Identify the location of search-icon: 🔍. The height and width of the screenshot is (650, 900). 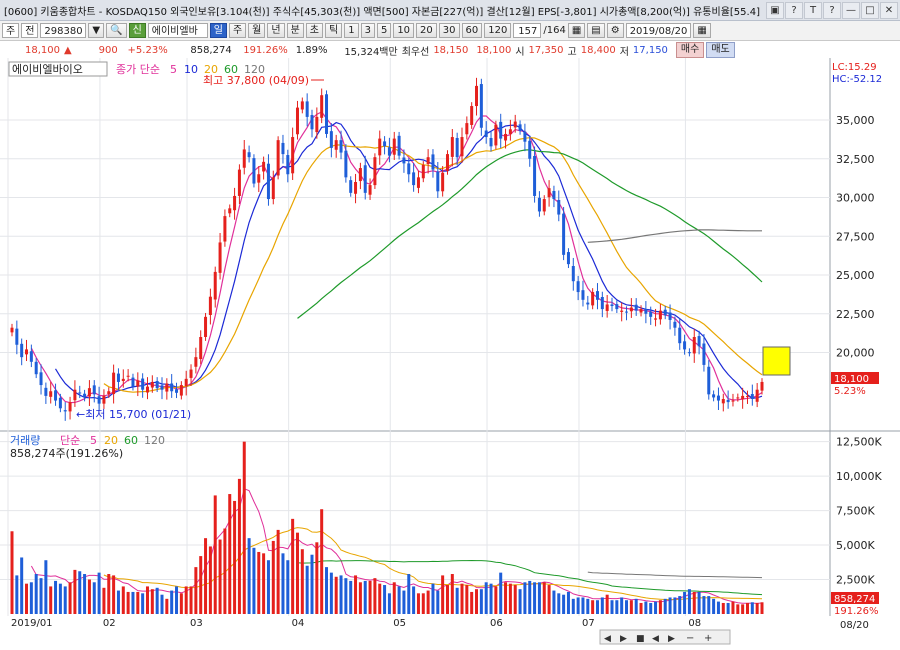
(116, 30).